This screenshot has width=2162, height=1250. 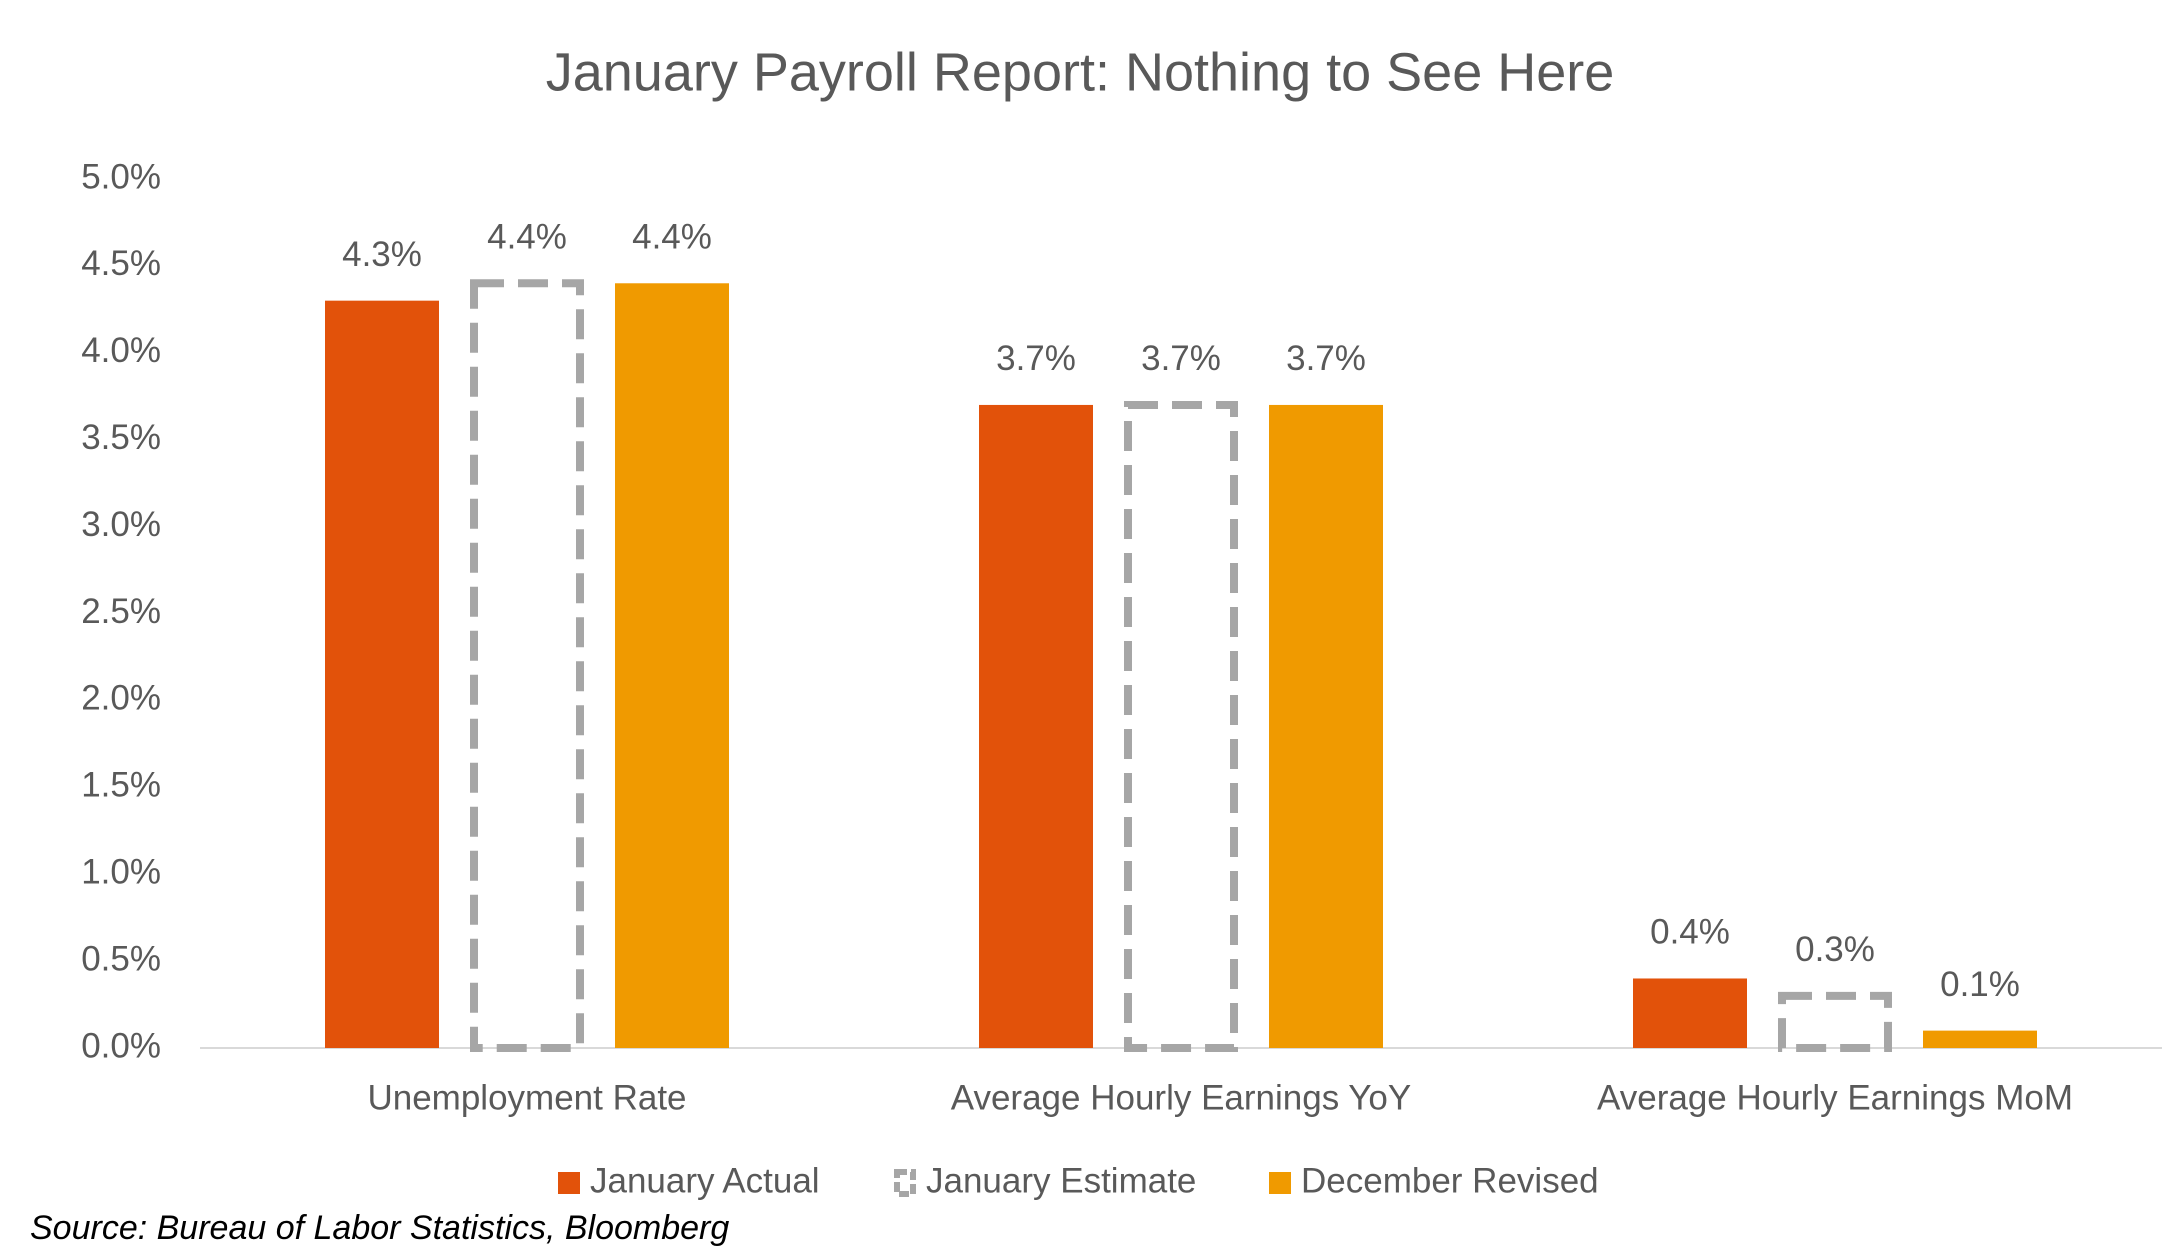 What do you see at coordinates (121, 176) in the screenshot?
I see `y-tick-label: 5.0%` at bounding box center [121, 176].